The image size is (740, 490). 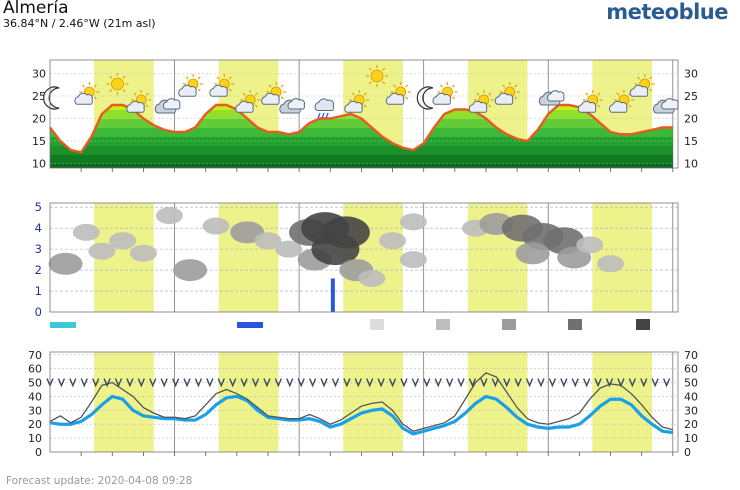 What do you see at coordinates (39, 96) in the screenshot?
I see `y-tick-left: 25` at bounding box center [39, 96].